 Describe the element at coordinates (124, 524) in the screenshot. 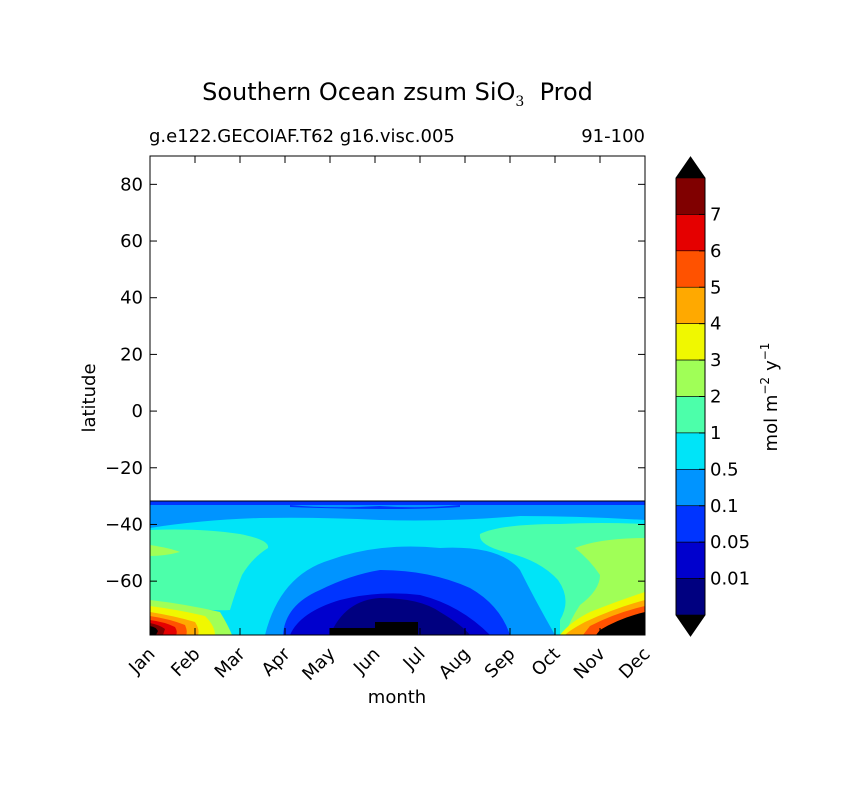

I see `y-tick-label: −40` at that location.